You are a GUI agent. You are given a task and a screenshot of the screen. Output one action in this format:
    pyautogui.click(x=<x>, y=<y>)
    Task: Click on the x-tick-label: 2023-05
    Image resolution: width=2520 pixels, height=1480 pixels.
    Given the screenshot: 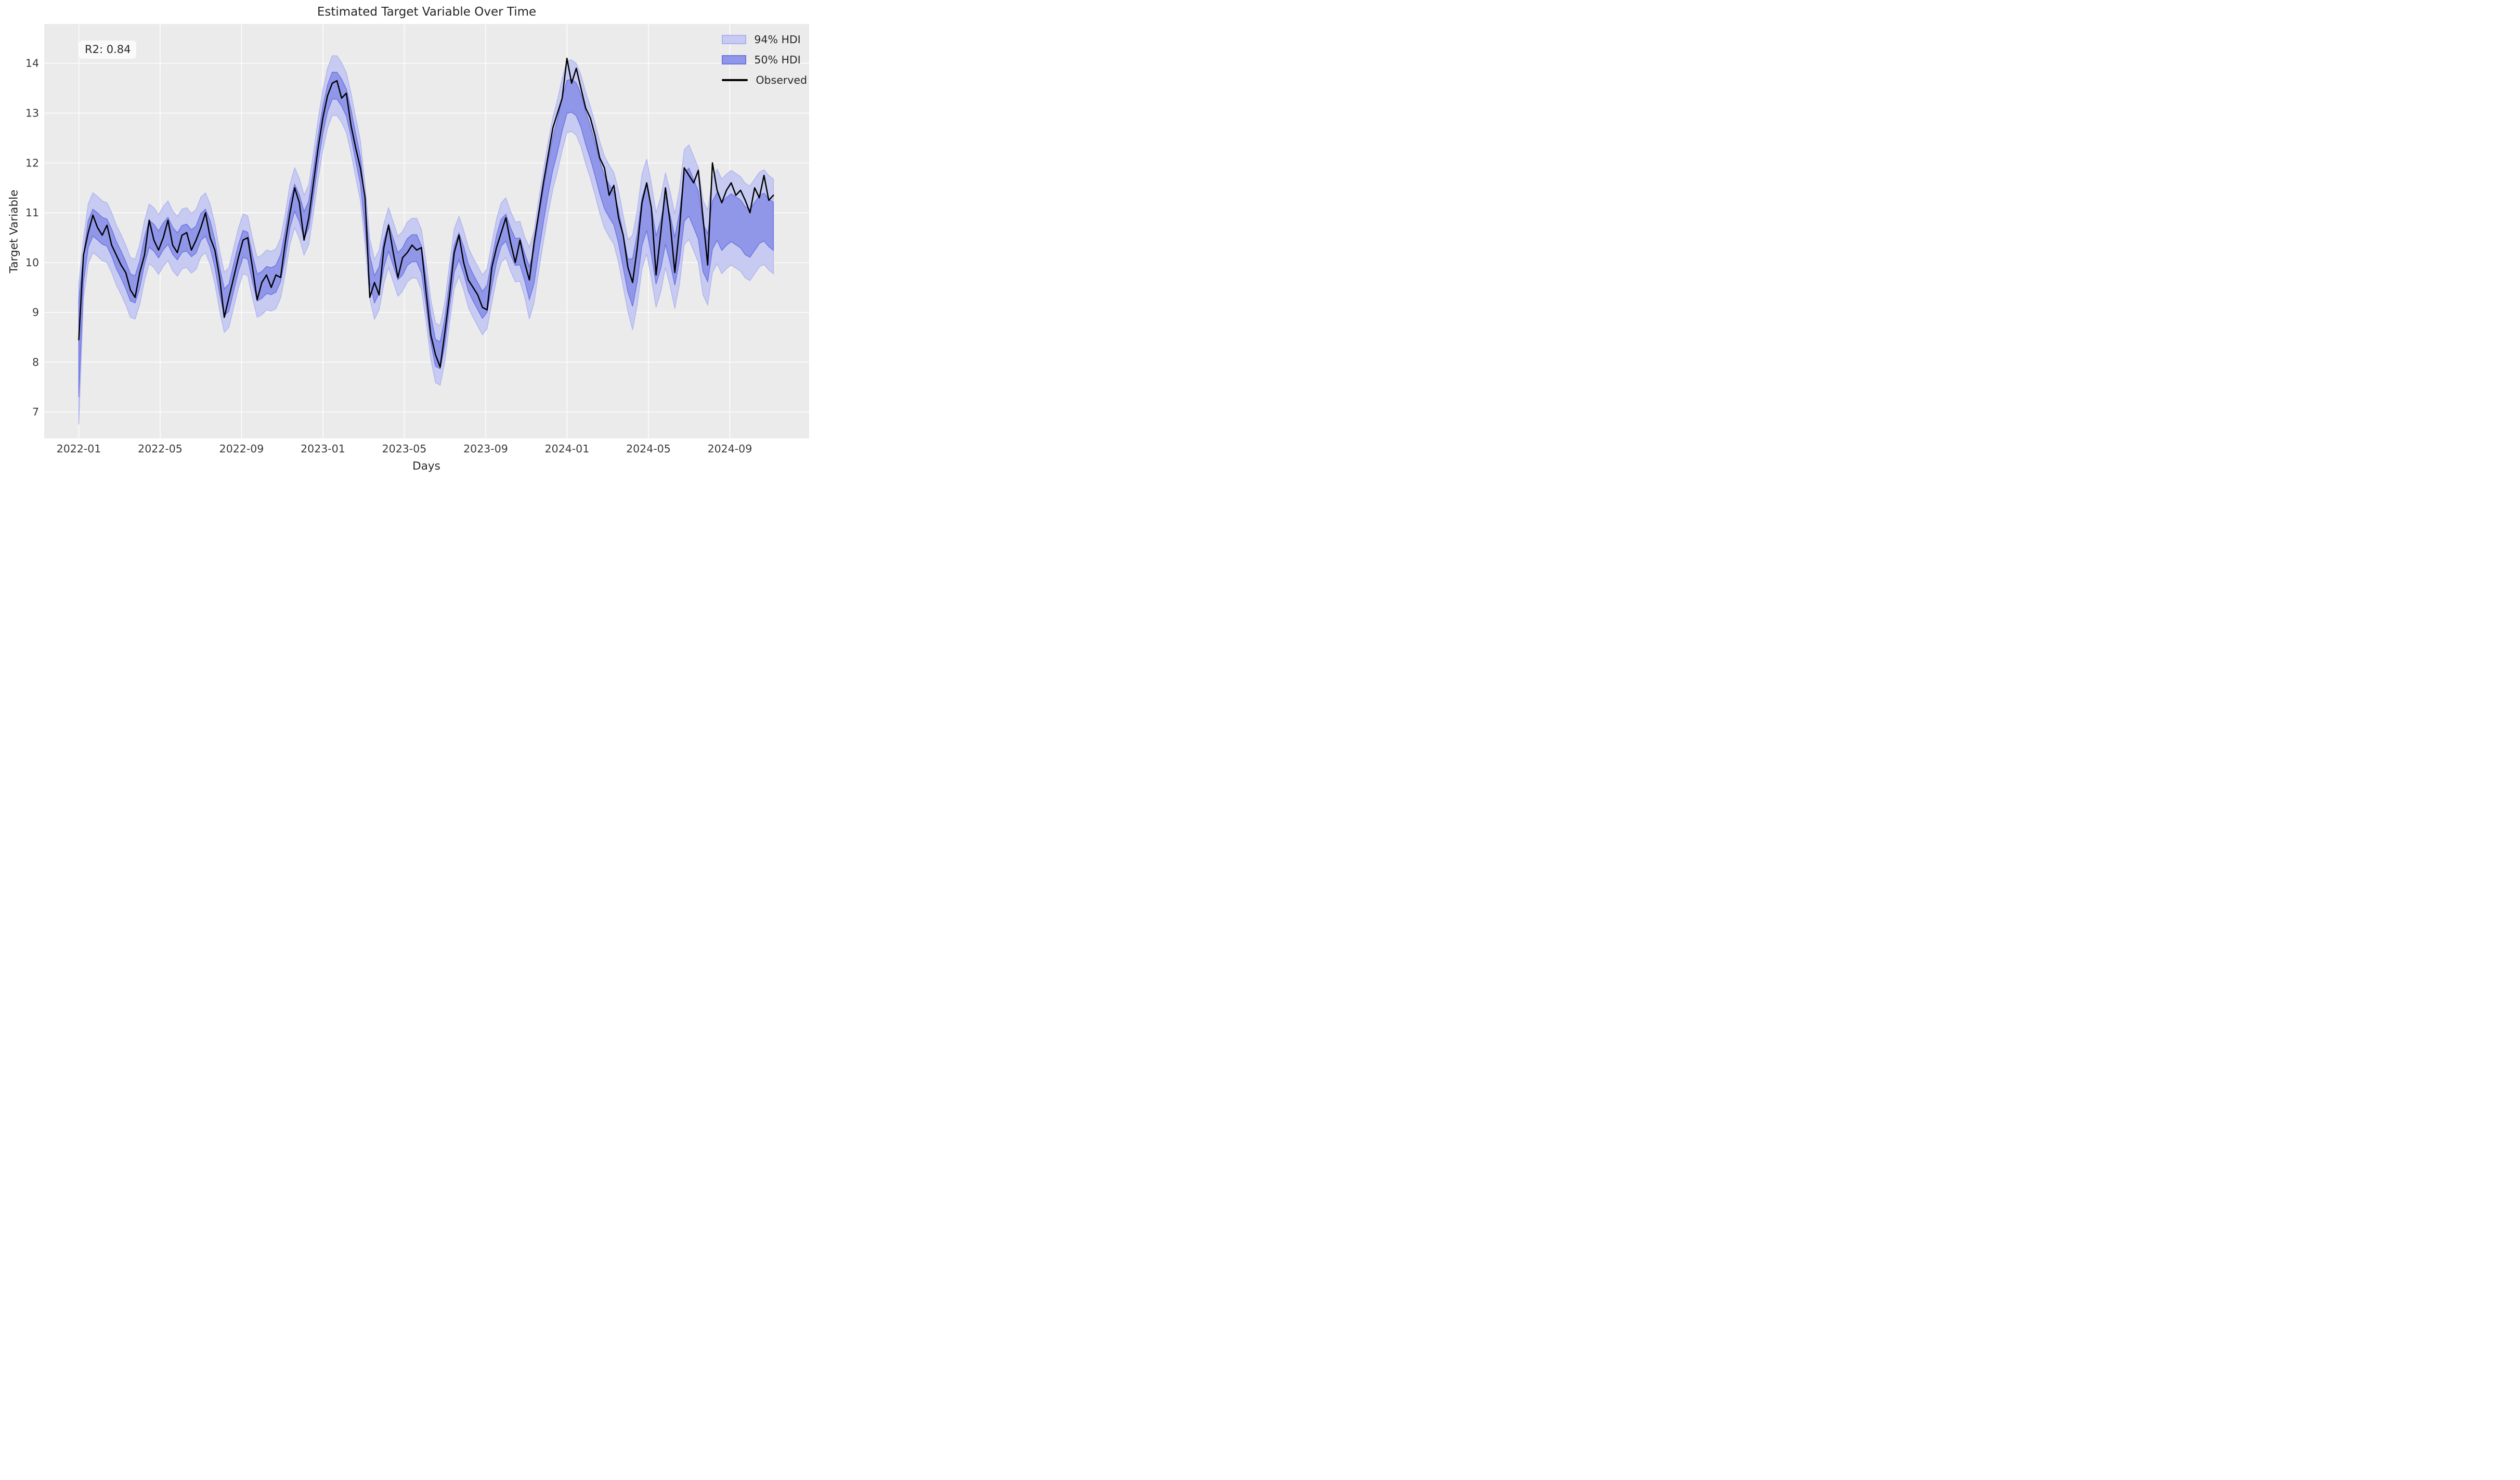 What is the action you would take?
    pyautogui.click(x=404, y=449)
    